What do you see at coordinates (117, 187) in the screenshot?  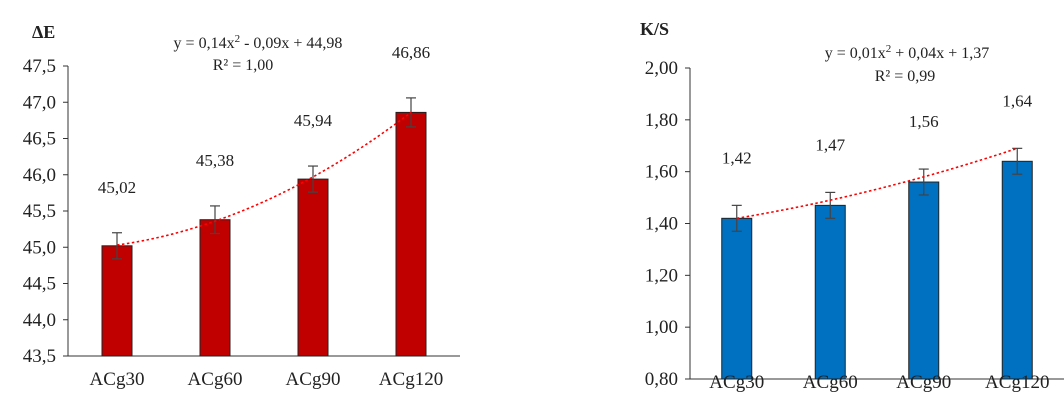 I see `data-label: 45,02` at bounding box center [117, 187].